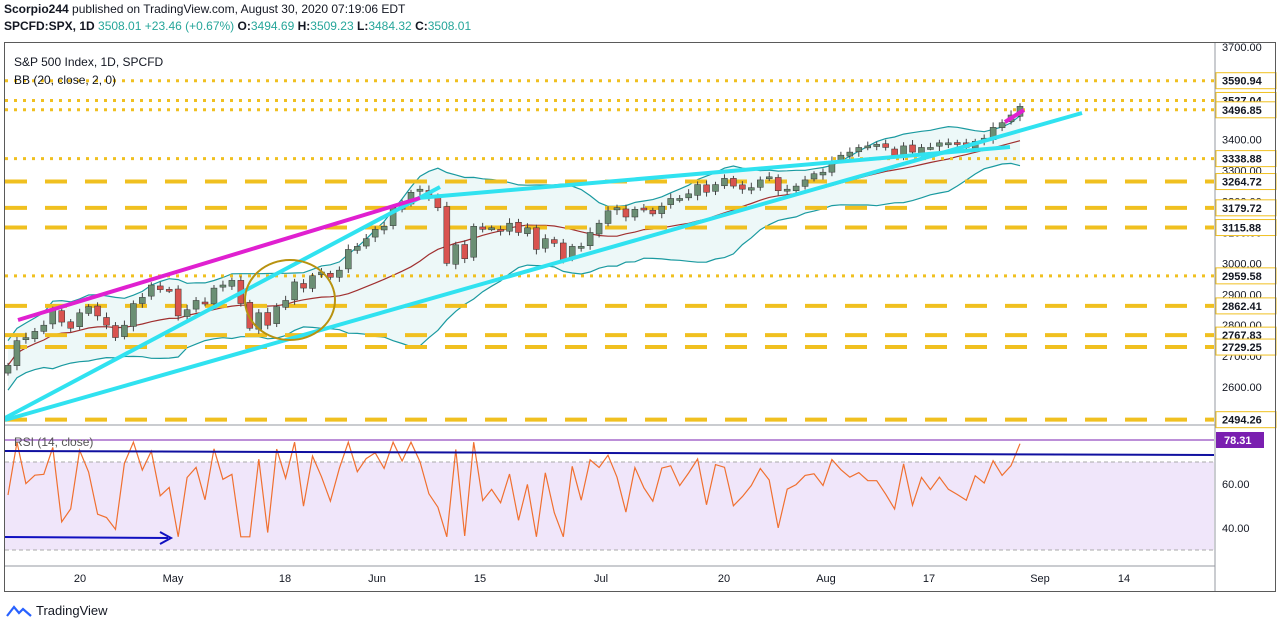 The image size is (1279, 625). What do you see at coordinates (1242, 307) in the screenshot?
I see `level-price-label: 2862.41` at bounding box center [1242, 307].